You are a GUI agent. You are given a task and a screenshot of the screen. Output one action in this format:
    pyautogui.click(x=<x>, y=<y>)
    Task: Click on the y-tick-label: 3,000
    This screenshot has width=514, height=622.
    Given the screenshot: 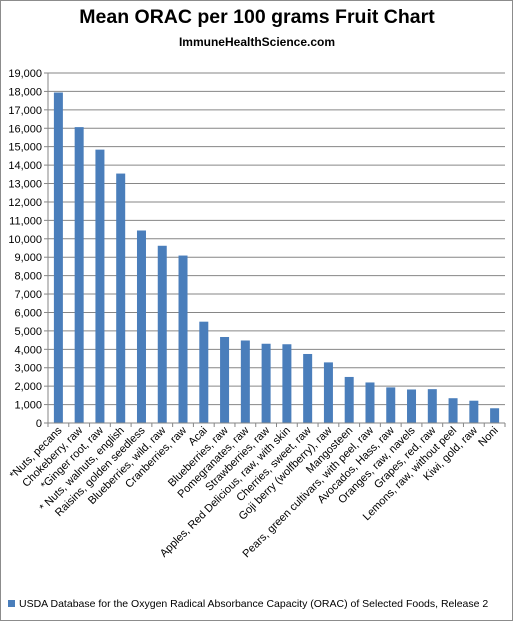 What is the action you would take?
    pyautogui.click(x=28, y=369)
    